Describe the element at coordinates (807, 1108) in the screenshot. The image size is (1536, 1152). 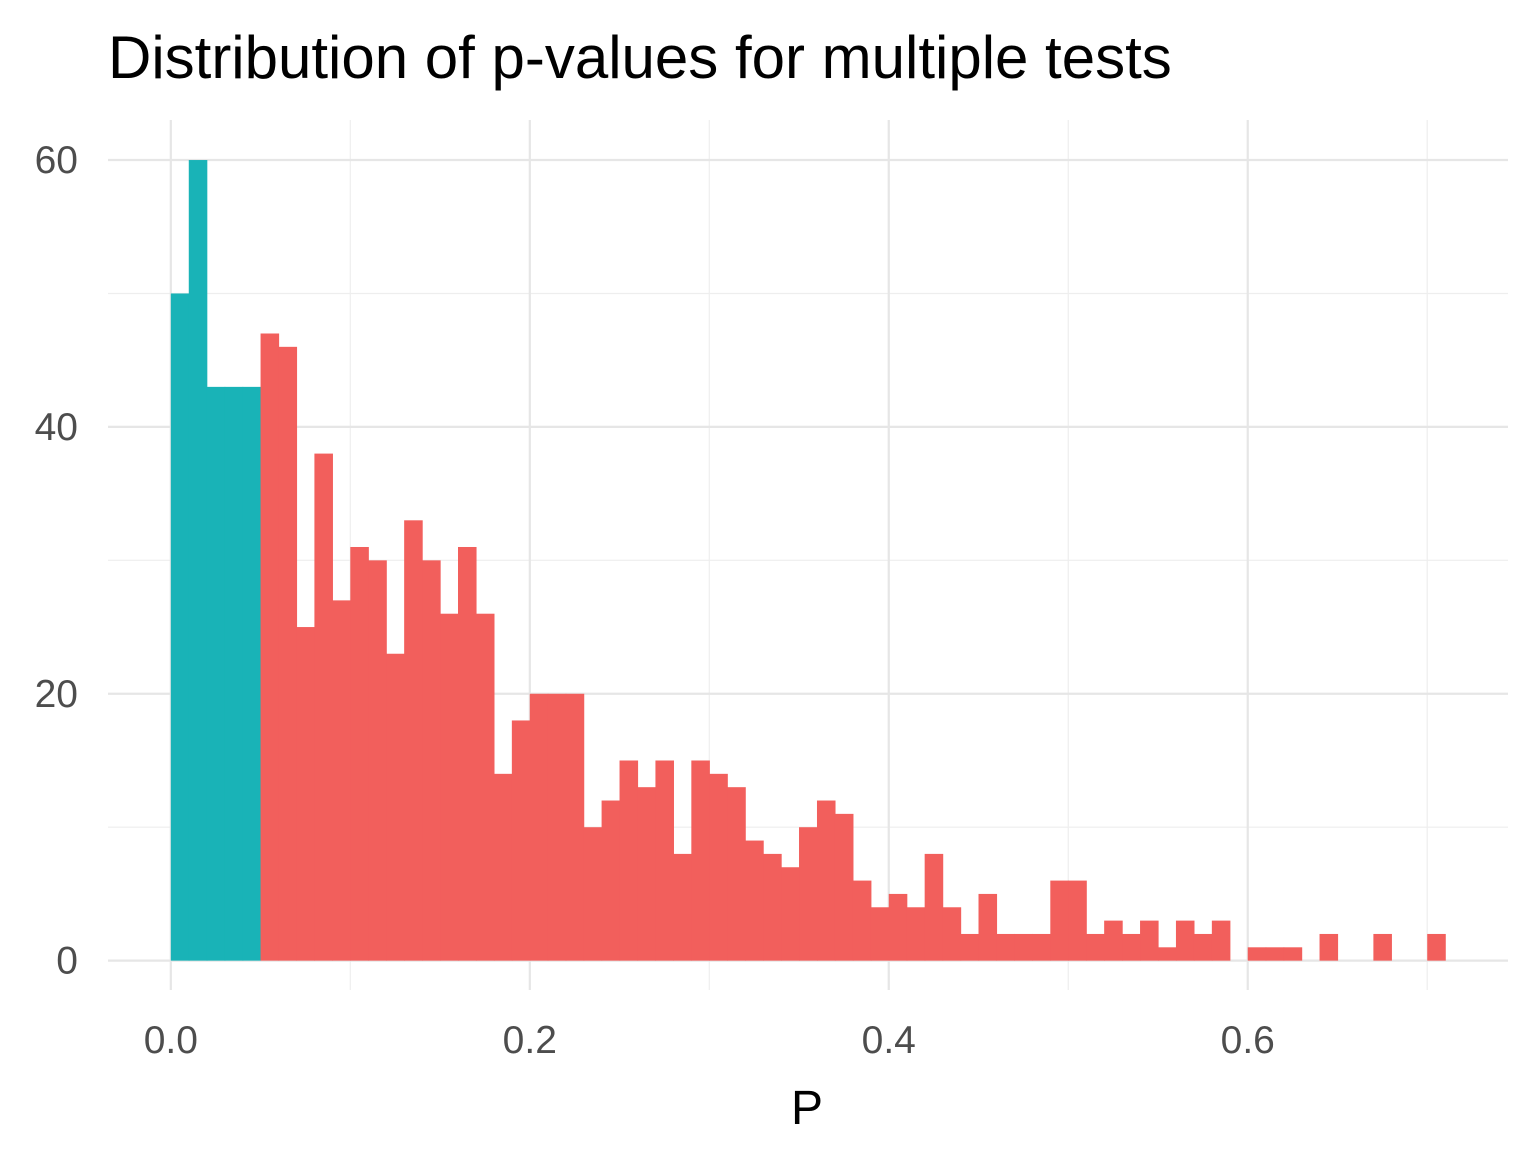
I see `x-axis-title: P` at that location.